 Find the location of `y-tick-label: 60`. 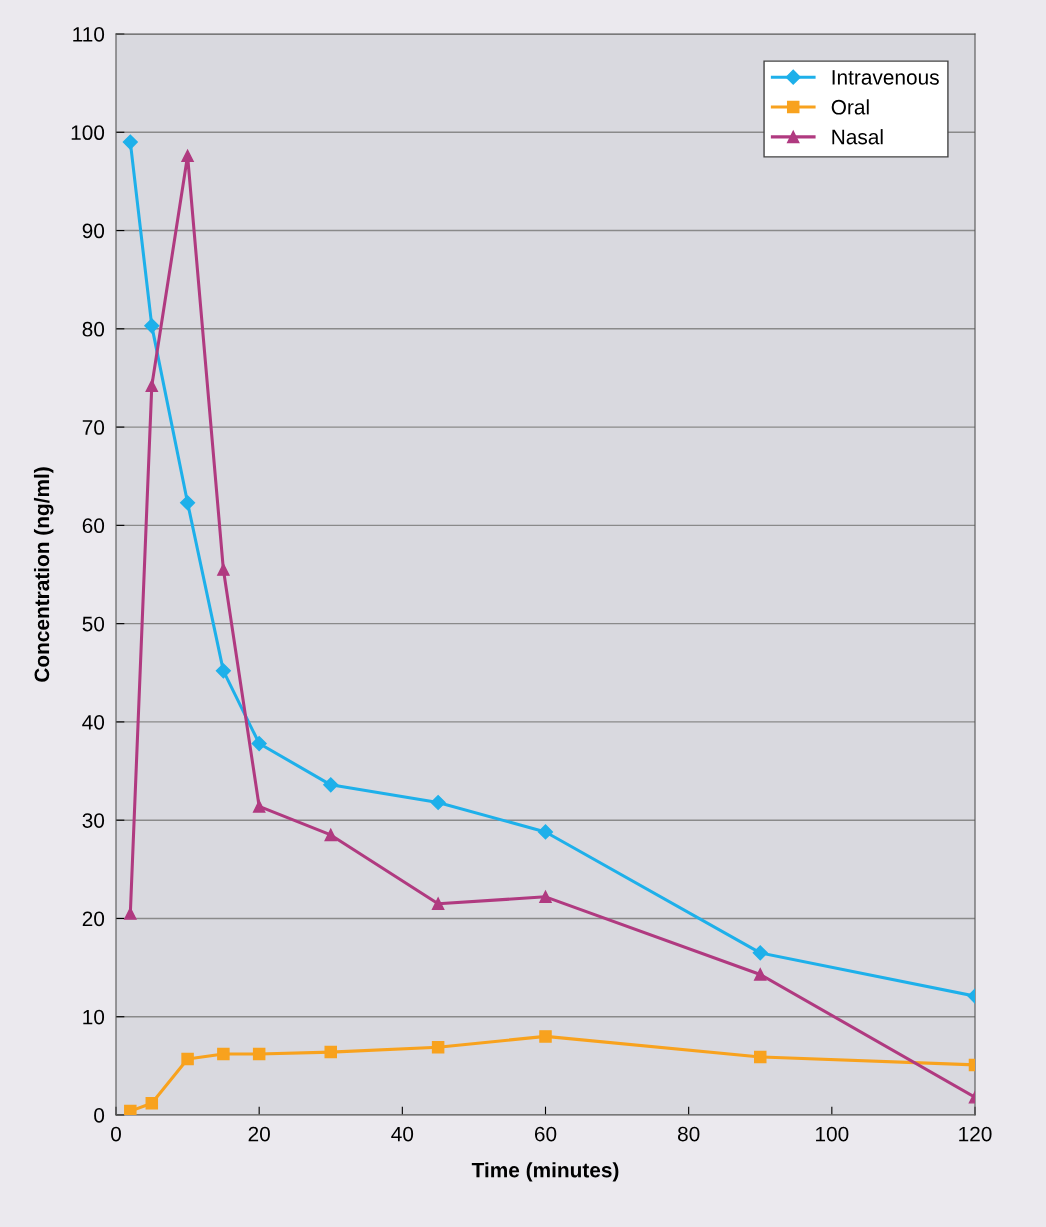

y-tick-label: 60 is located at coordinates (93, 526).